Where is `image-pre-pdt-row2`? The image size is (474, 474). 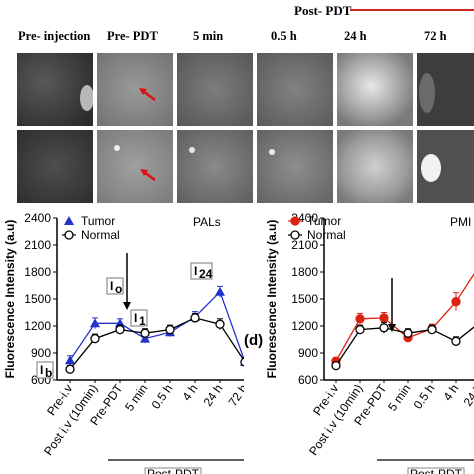
image-pre-pdt-row2 is located at coordinates (135, 166).